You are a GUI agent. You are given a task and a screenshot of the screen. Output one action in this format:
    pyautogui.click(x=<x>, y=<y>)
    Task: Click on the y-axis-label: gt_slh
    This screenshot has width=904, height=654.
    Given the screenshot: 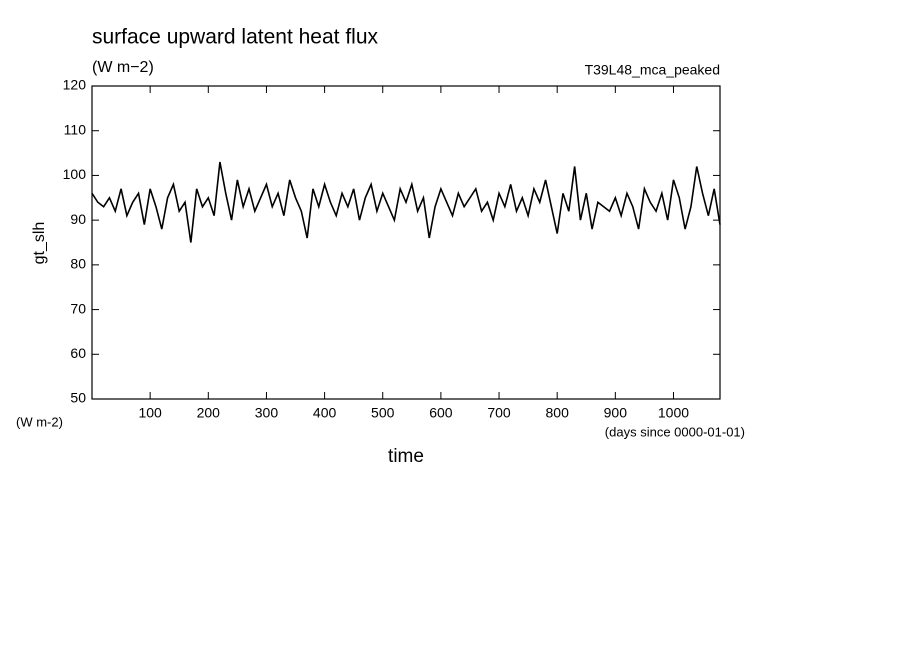 What is the action you would take?
    pyautogui.click(x=39, y=243)
    